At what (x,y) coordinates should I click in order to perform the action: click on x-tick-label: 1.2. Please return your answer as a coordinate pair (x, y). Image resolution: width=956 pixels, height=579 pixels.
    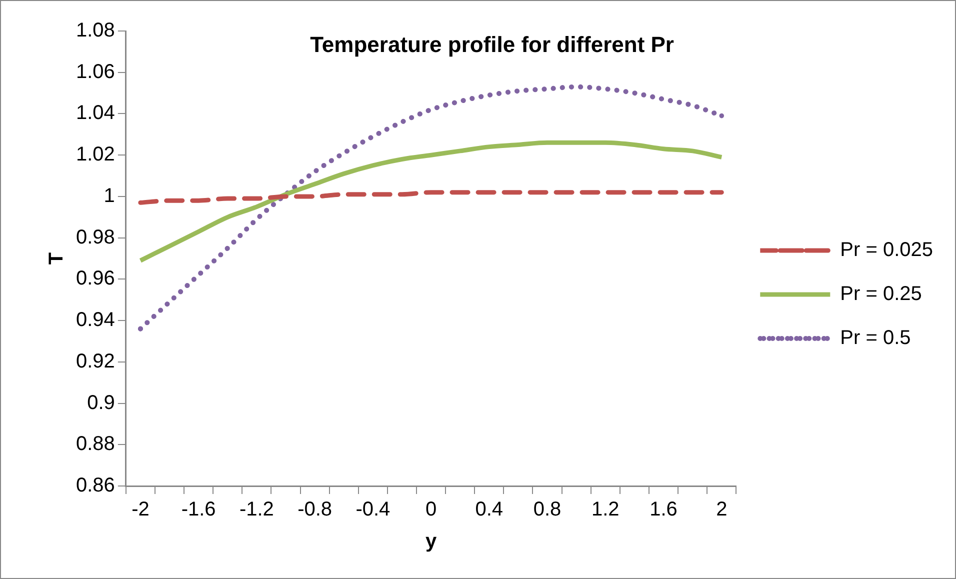
    Looking at the image, I should click on (605, 509).